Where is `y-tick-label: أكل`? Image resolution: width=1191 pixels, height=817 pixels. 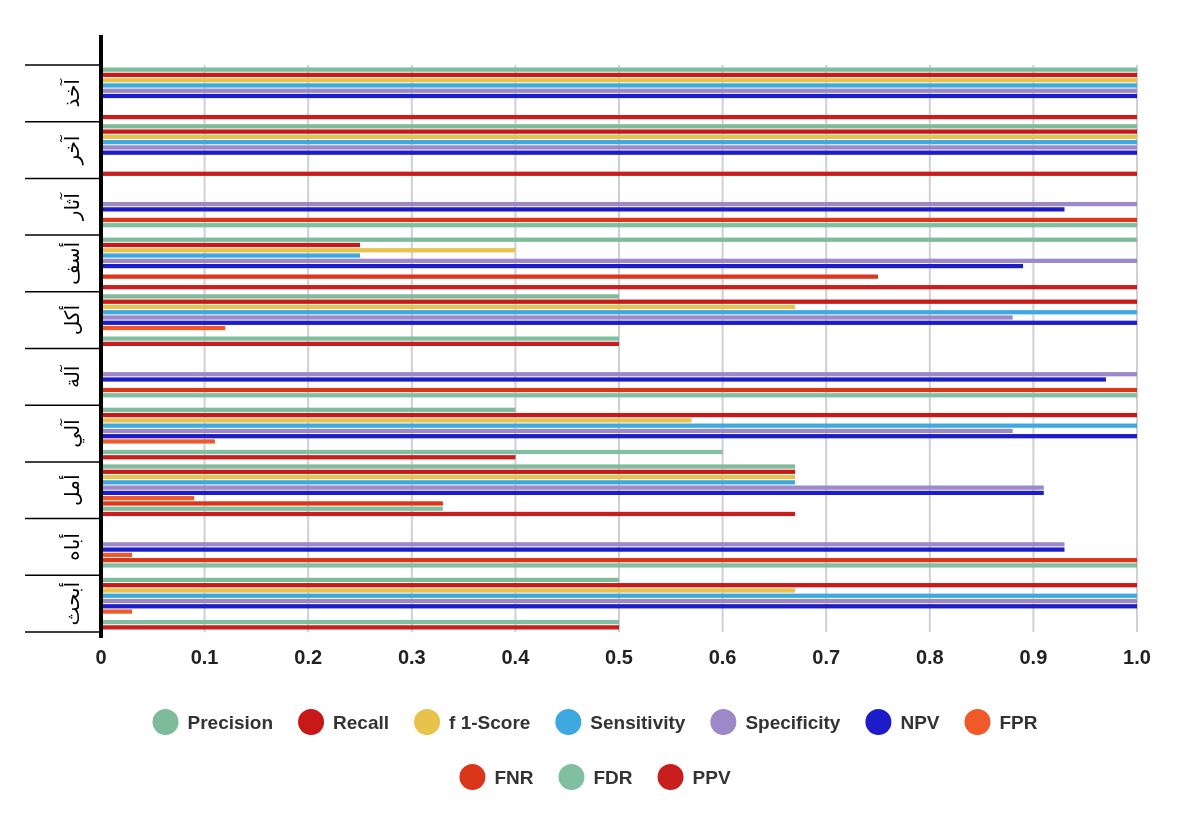
y-tick-label: أكل is located at coordinates (71, 320).